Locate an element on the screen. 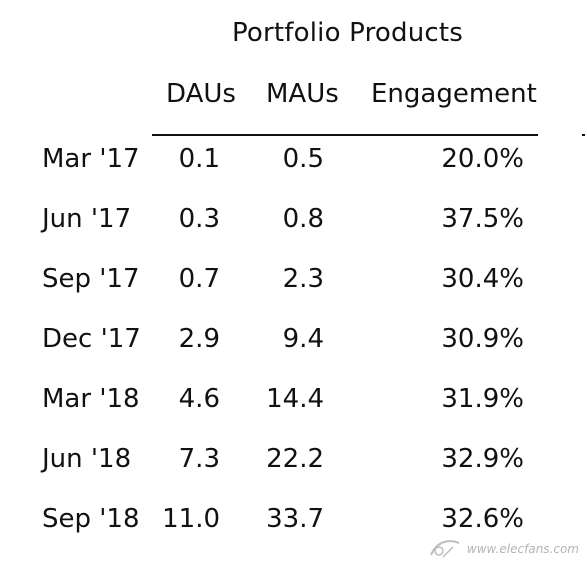  header-rule is located at coordinates (345, 135).